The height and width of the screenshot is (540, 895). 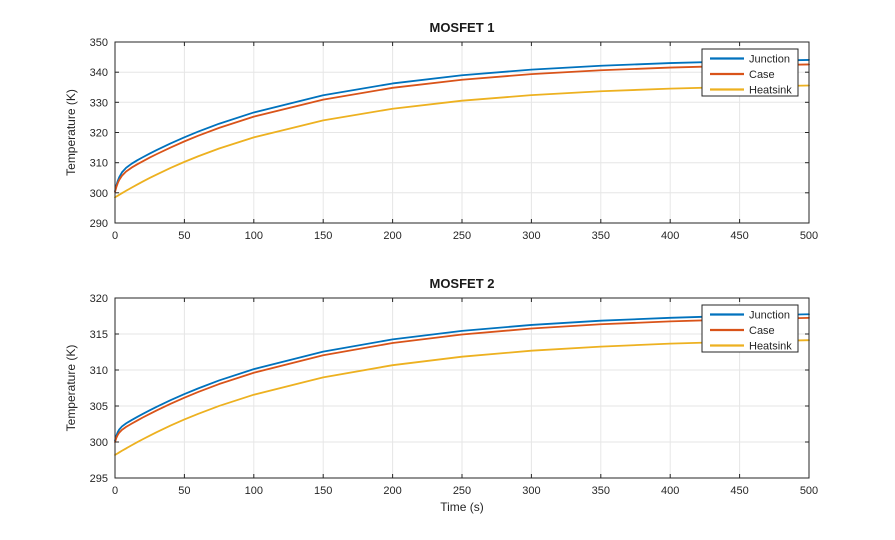 What do you see at coordinates (462, 507) in the screenshot?
I see `x-axis-label: Time (s)` at bounding box center [462, 507].